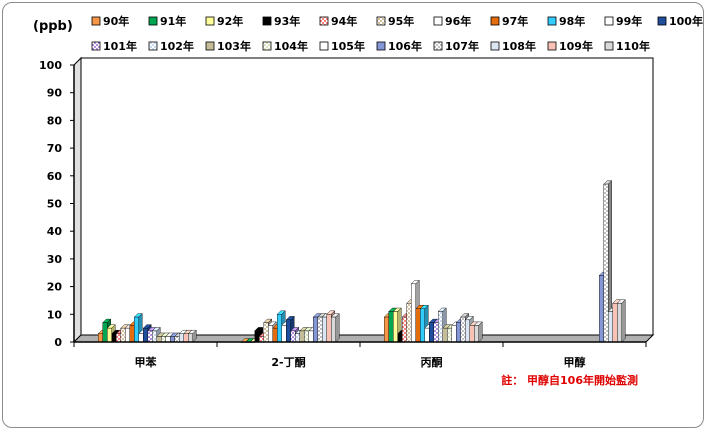  What do you see at coordinates (572, 21) in the screenshot?
I see `legend-label: 98年` at bounding box center [572, 21].